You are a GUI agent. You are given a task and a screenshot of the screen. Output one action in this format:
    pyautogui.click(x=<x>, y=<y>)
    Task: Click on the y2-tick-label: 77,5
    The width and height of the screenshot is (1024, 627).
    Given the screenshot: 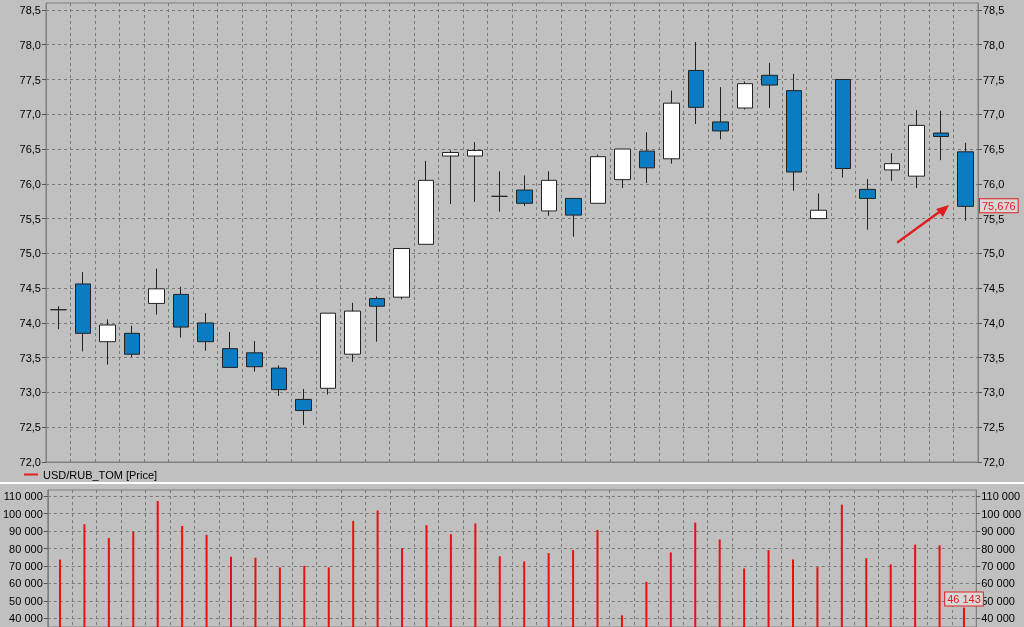 What is the action you would take?
    pyautogui.click(x=994, y=79)
    